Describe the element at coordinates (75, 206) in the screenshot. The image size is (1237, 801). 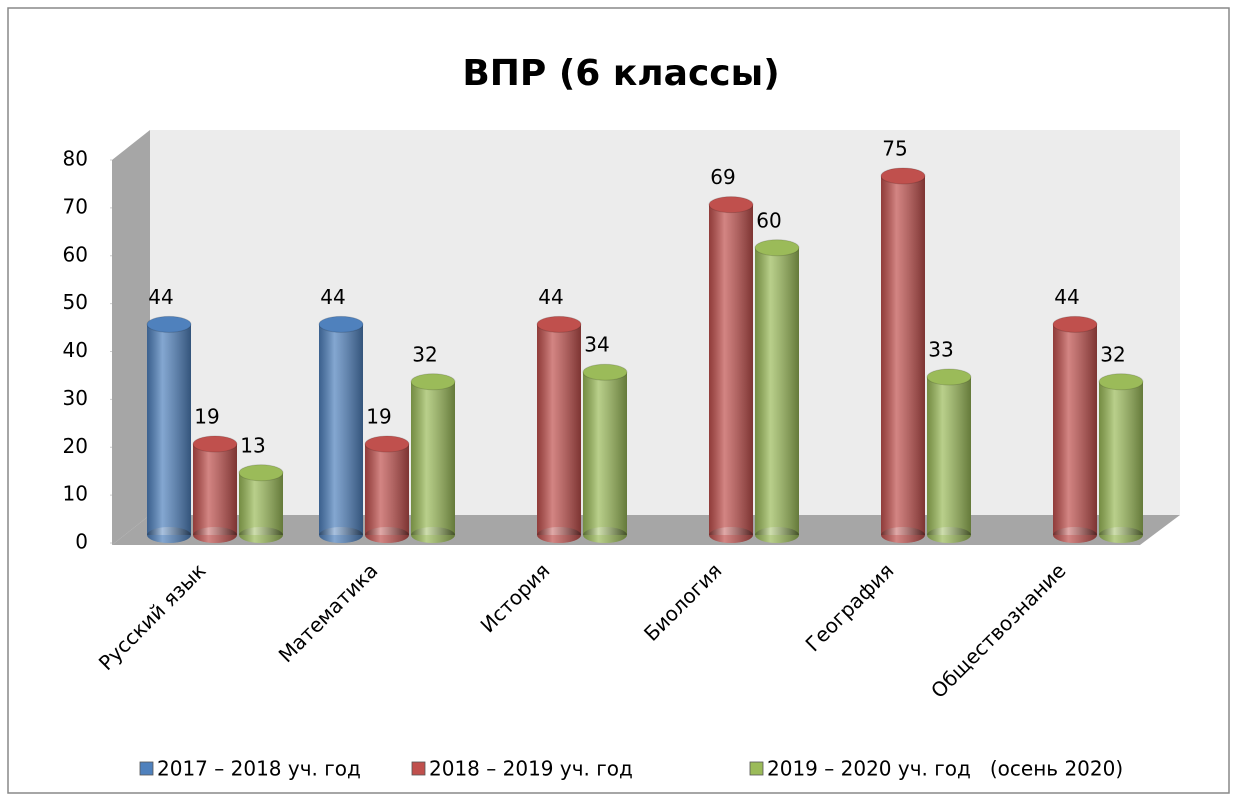
I see `y-tick-label: 70` at that location.